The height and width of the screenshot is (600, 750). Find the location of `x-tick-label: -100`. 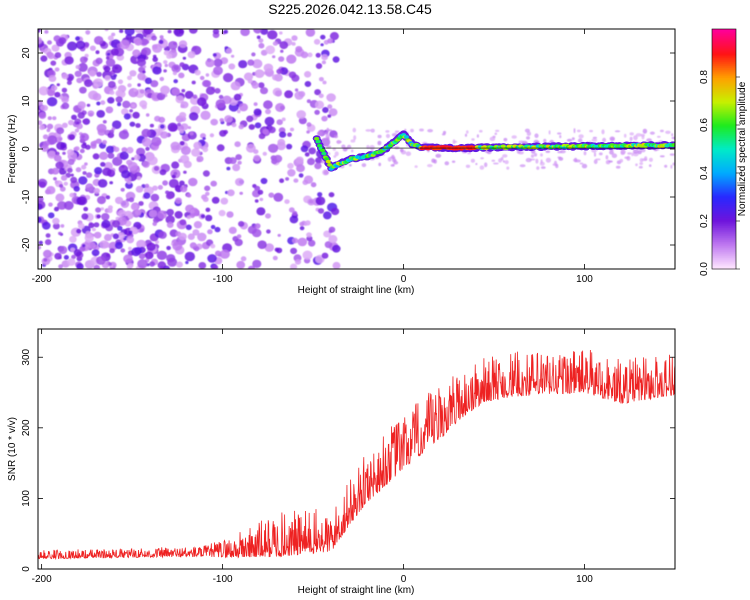

x-tick-label: -100 is located at coordinates (223, 579).